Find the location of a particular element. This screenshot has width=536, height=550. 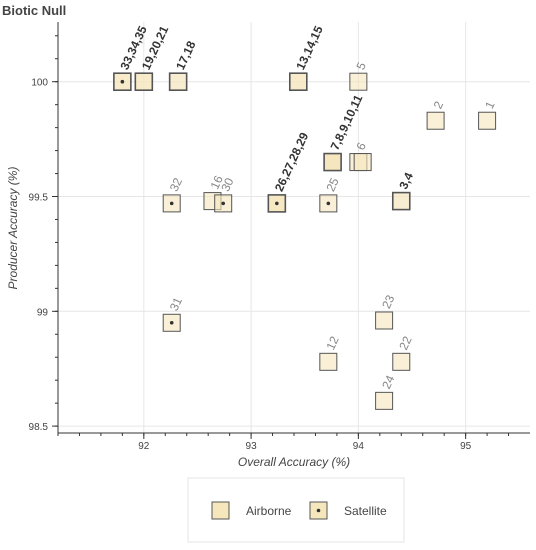

legend-box is located at coordinates (296, 510).